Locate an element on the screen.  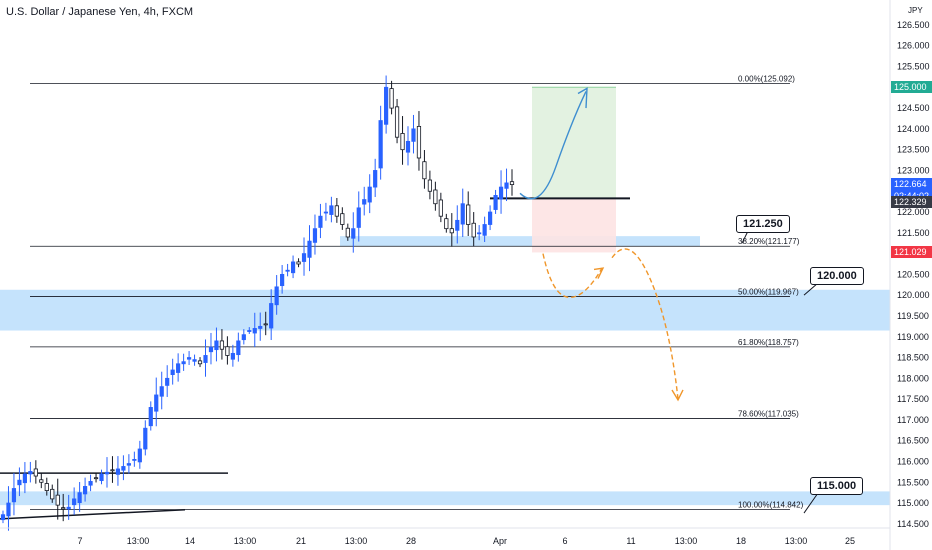
time-axis-label: 11 is located at coordinates (630, 541).